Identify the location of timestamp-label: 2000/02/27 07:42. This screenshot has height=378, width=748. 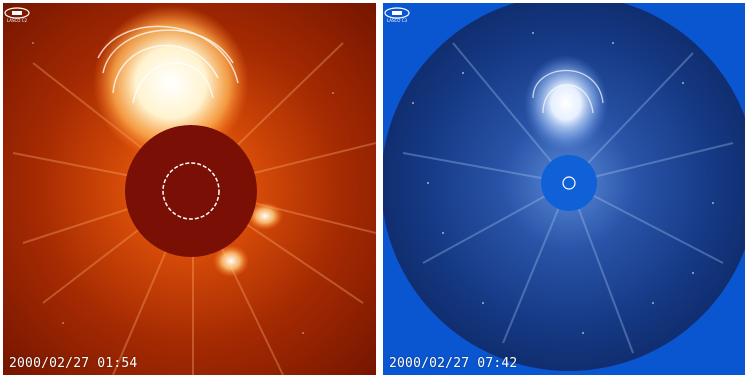
(453, 363).